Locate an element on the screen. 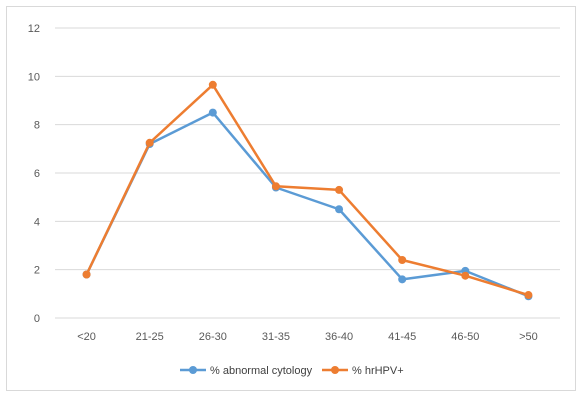 Image resolution: width=584 pixels, height=398 pixels. y-tick-label: 8 is located at coordinates (37, 126).